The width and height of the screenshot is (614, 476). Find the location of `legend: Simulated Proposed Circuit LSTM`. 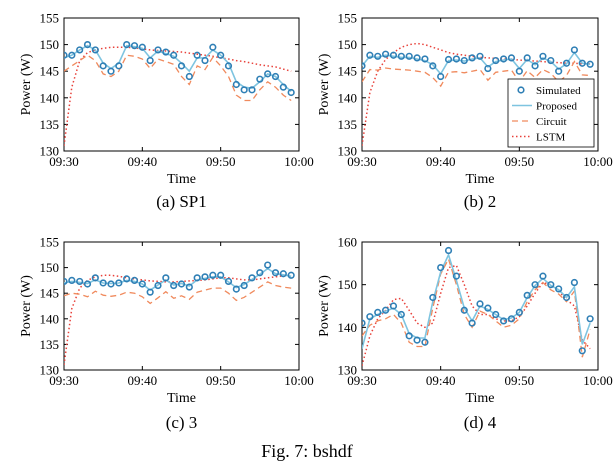

legend: Simulated Proposed Circuit LSTM is located at coordinates (551, 113).